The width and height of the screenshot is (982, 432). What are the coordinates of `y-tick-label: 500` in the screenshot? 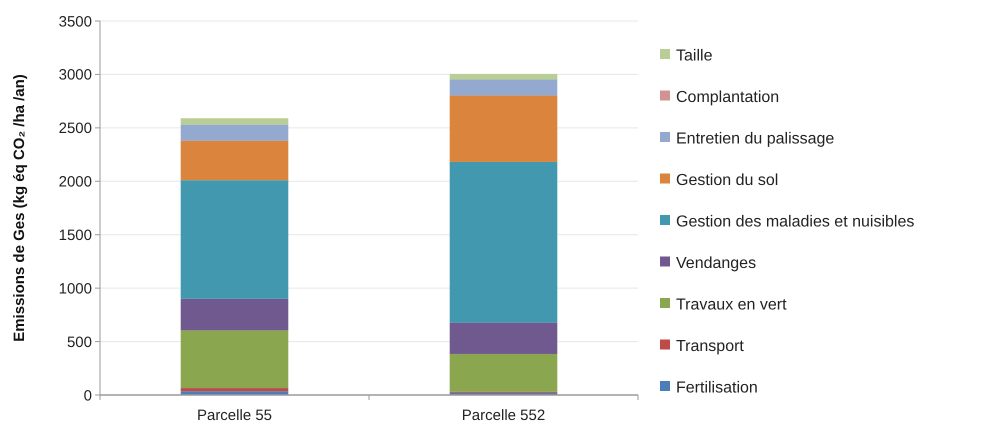 It's located at (79, 342).